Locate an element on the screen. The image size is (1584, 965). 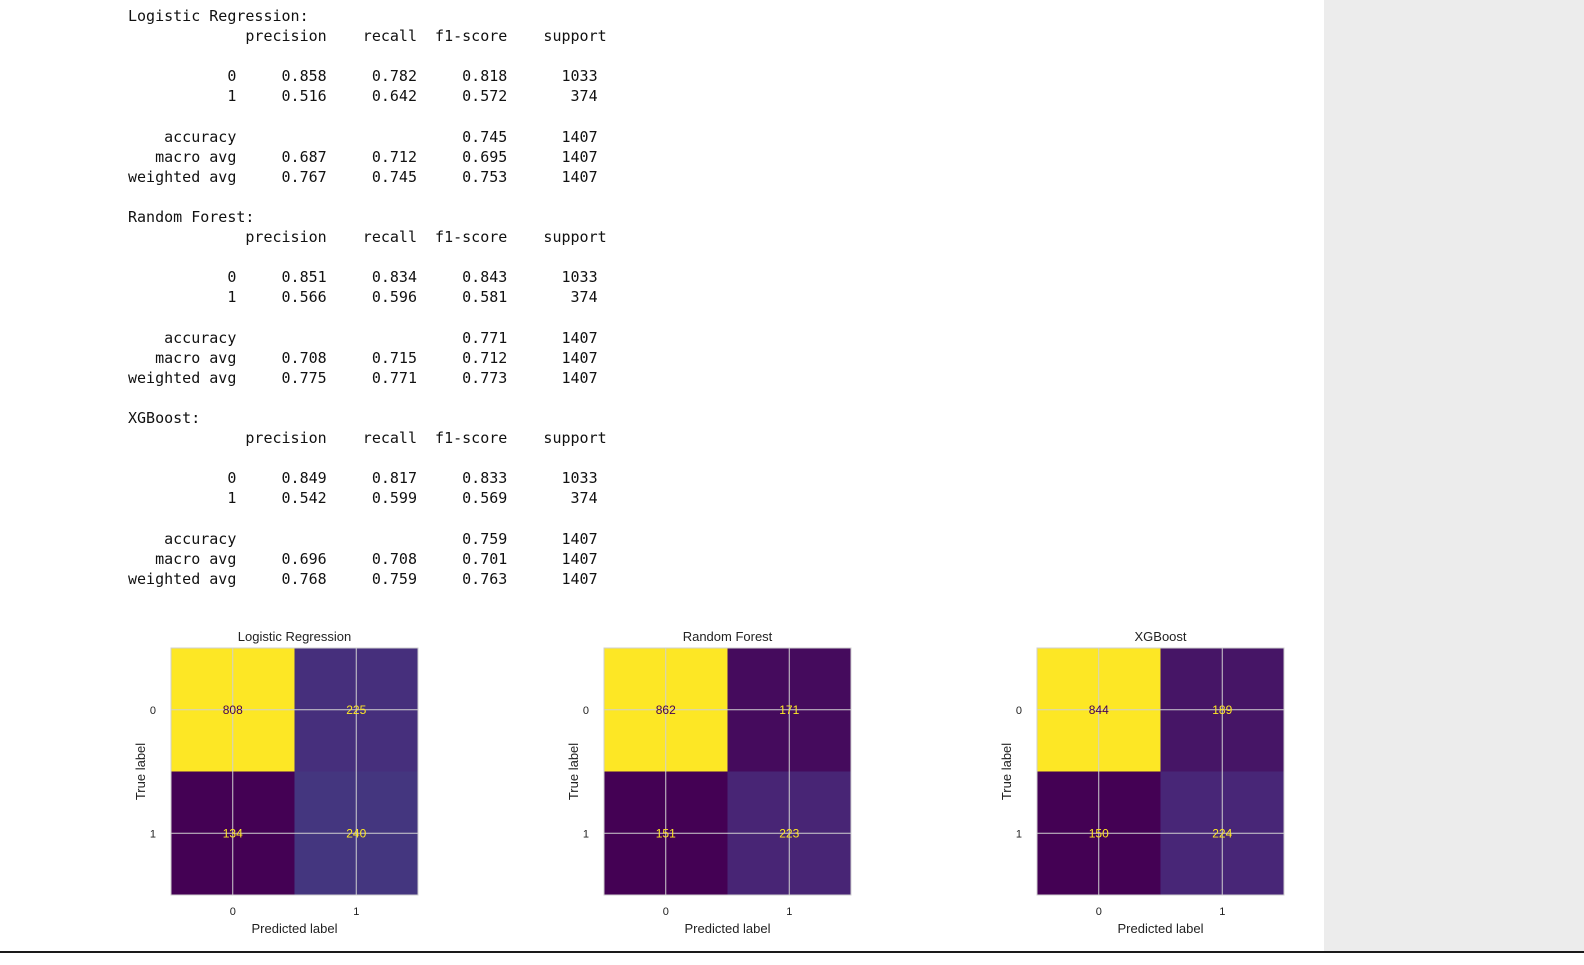
cell-value-label: 240 is located at coordinates (356, 833).